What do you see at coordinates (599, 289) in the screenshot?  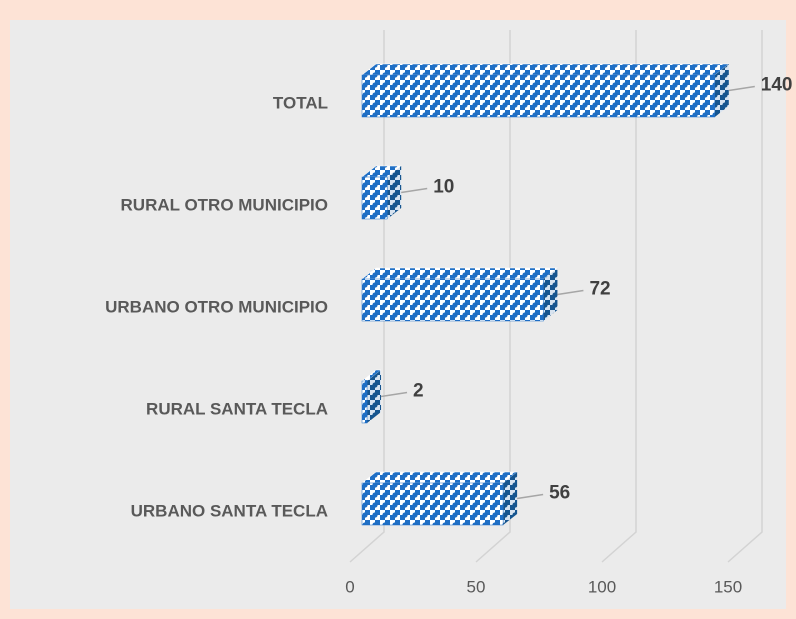 I see `data-label: 72` at bounding box center [599, 289].